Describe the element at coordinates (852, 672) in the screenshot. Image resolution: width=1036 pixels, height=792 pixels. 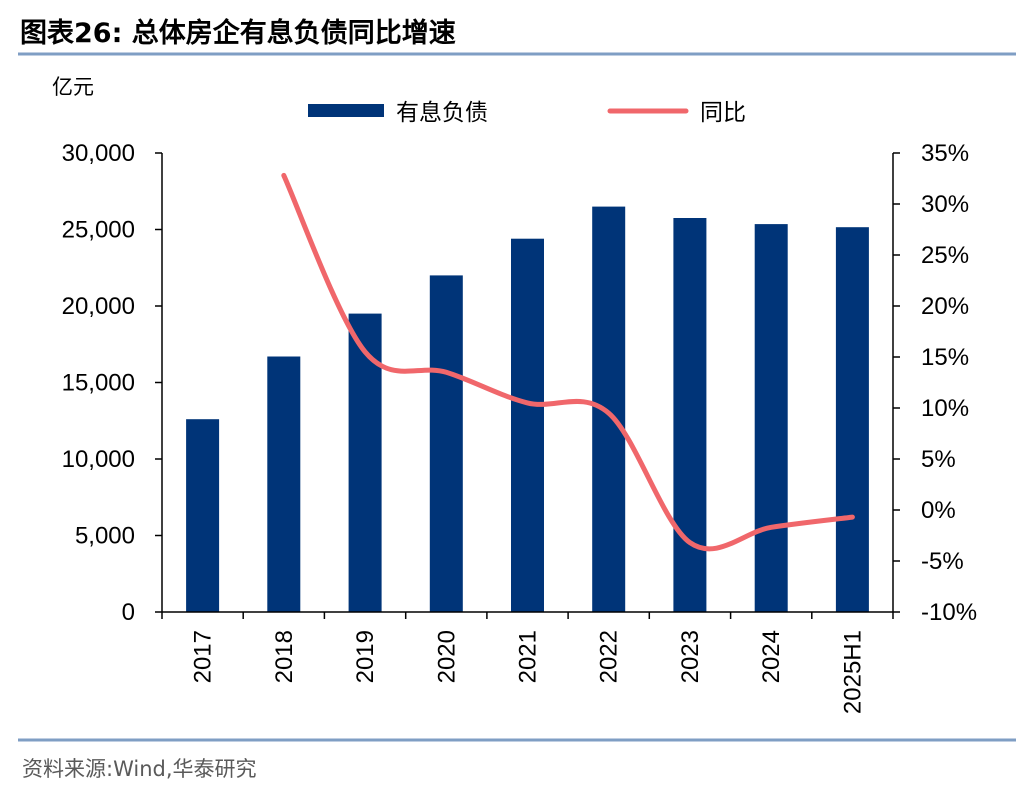
I see `x-label-2025H1: 2025H1` at that location.